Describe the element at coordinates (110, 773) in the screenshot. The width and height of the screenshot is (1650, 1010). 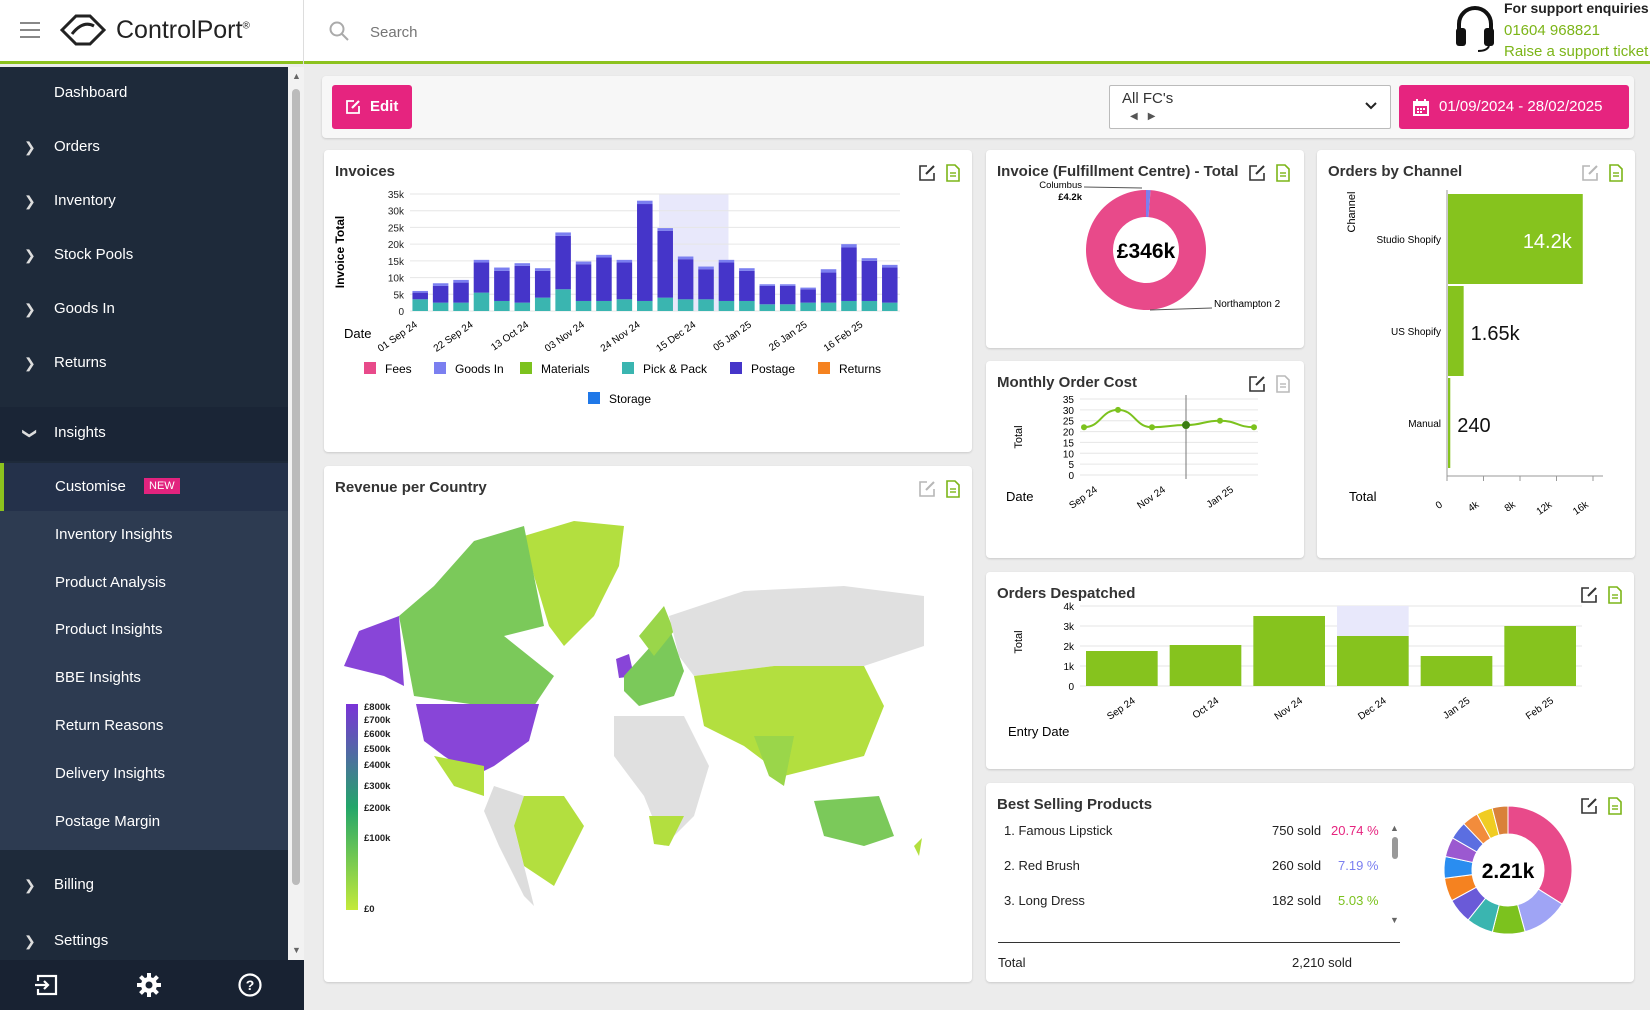
I see `submenu-item-delivery-insights: Delivery Insights` at that location.